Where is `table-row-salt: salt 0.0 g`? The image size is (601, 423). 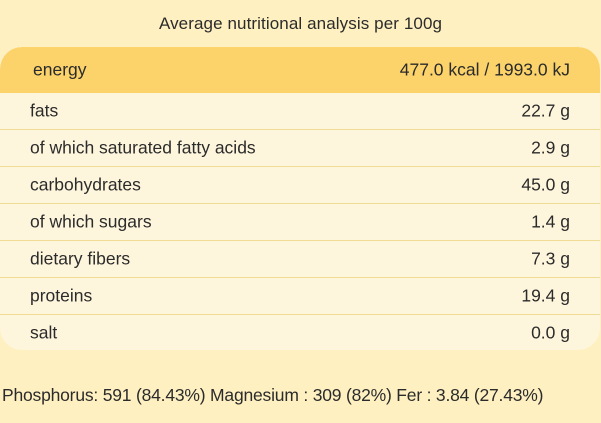
table-row-salt: salt 0.0 g is located at coordinates (300, 332).